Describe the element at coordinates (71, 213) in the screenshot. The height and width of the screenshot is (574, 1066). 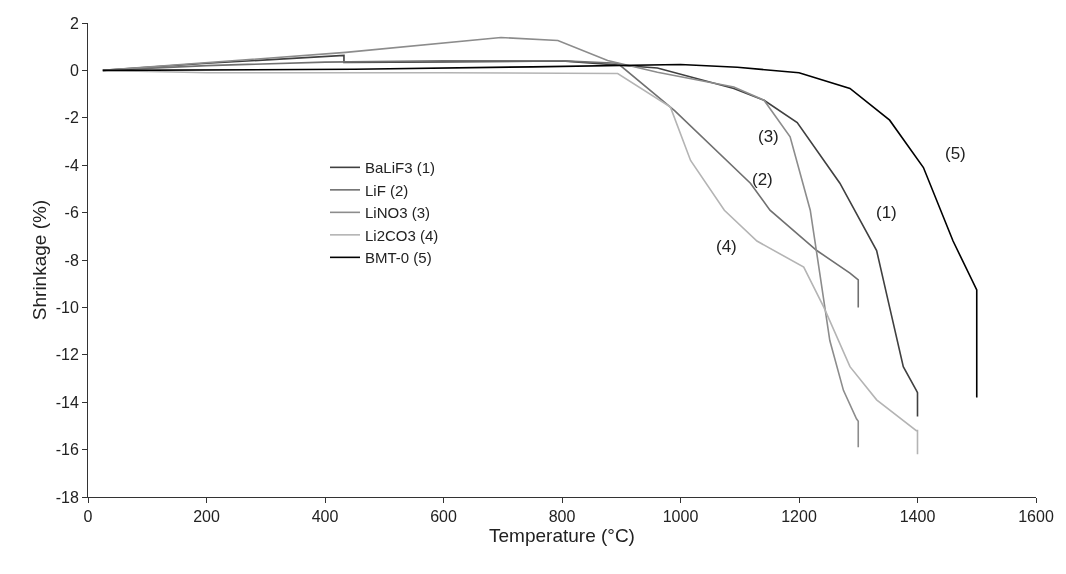
I see `y-tick-label: -6` at that location.